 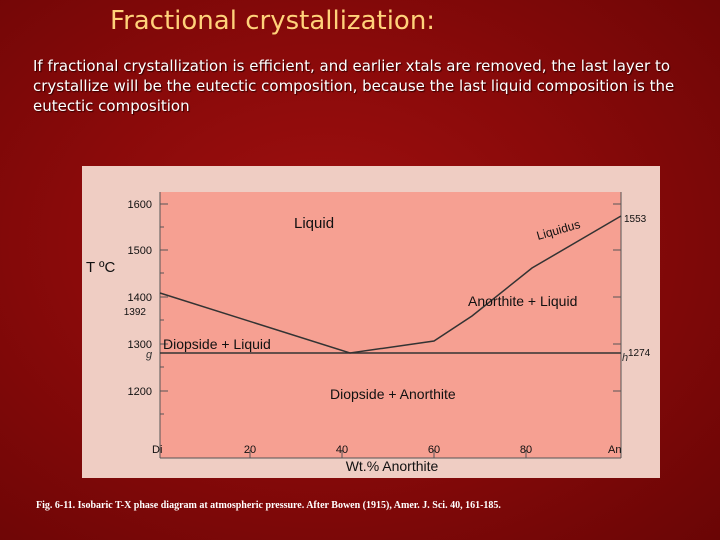 What do you see at coordinates (149, 355) in the screenshot?
I see `point-g-label: g` at bounding box center [149, 355].